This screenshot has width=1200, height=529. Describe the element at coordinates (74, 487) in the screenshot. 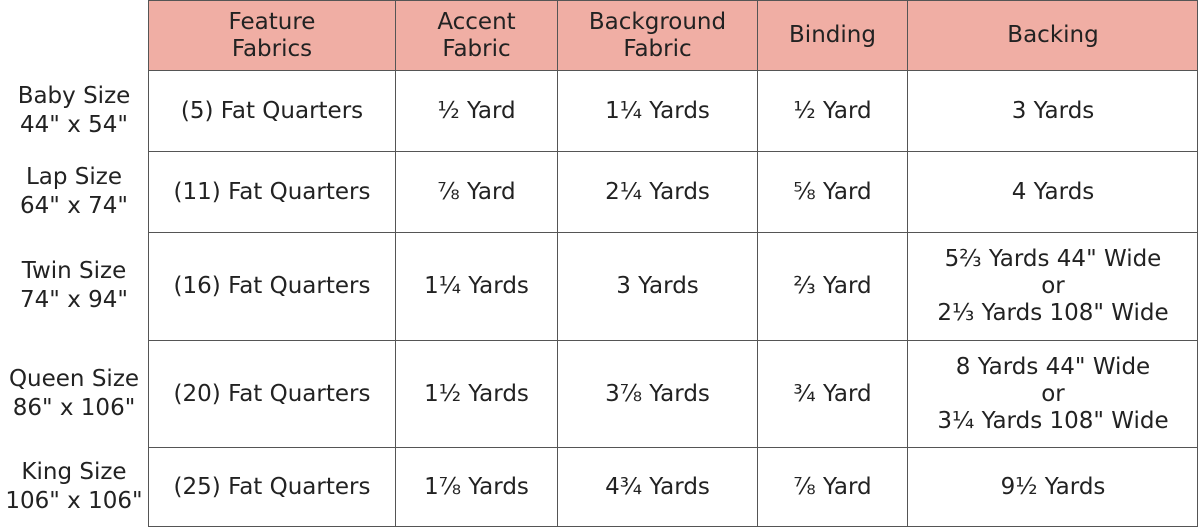

I see `row-label: King Size 106" x 106"` at that location.